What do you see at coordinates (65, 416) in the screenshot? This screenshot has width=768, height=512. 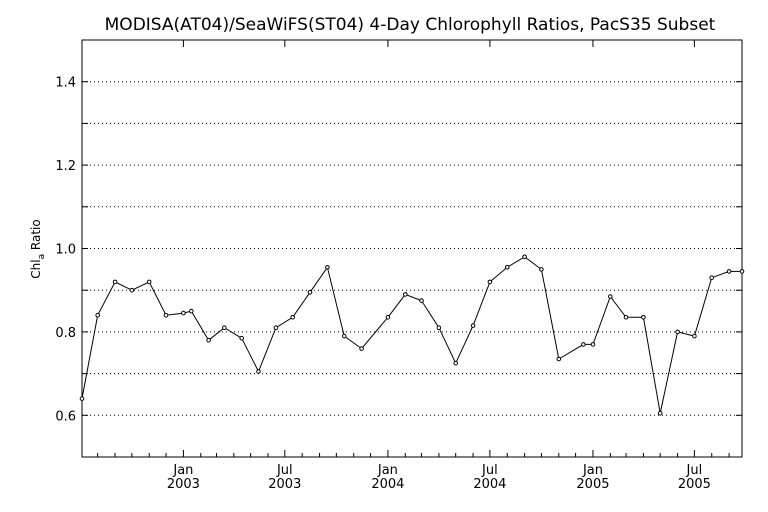 I see `y-tick-label: 0.6` at bounding box center [65, 416].